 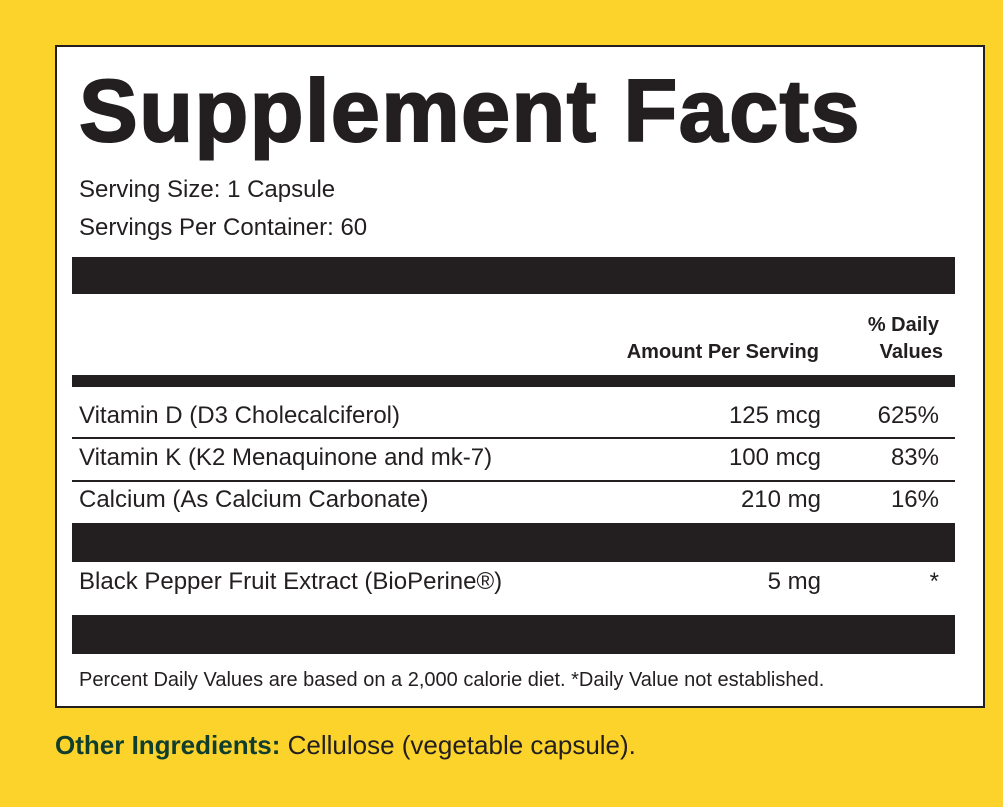 I want to click on dv-header: % Daily, so click(x=903, y=325).